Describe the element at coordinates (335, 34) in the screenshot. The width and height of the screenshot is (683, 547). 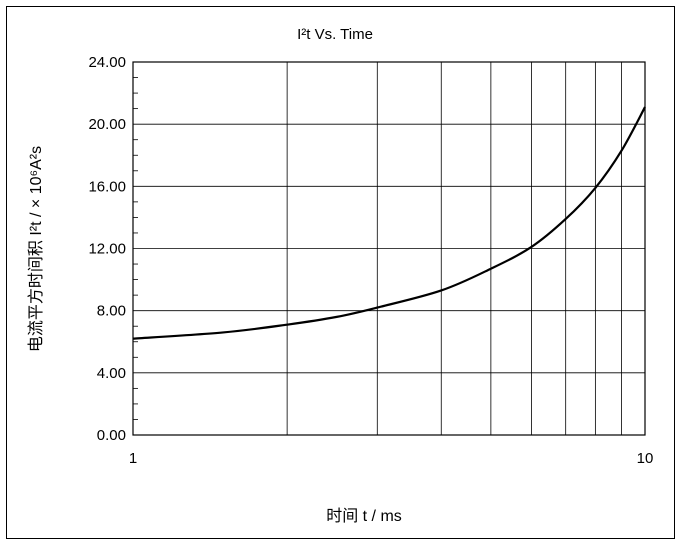
I see `chart-title: I²t Vs. Time` at that location.